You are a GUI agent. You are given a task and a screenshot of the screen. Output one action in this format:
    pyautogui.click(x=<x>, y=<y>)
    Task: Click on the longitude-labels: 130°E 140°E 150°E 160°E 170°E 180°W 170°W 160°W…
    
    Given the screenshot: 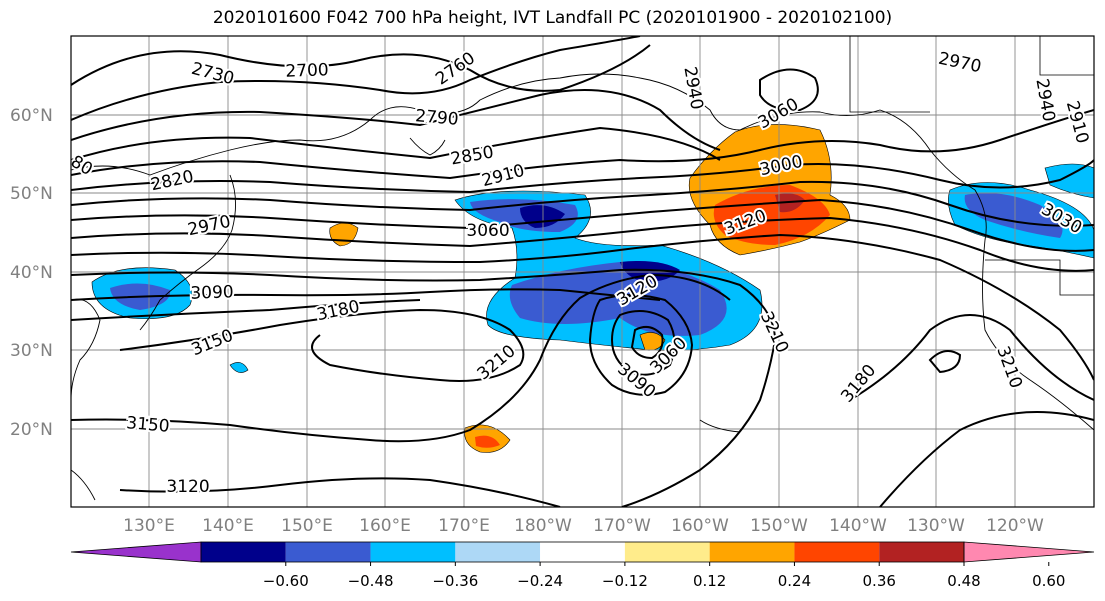 What is the action you would take?
    pyautogui.click(x=583, y=526)
    